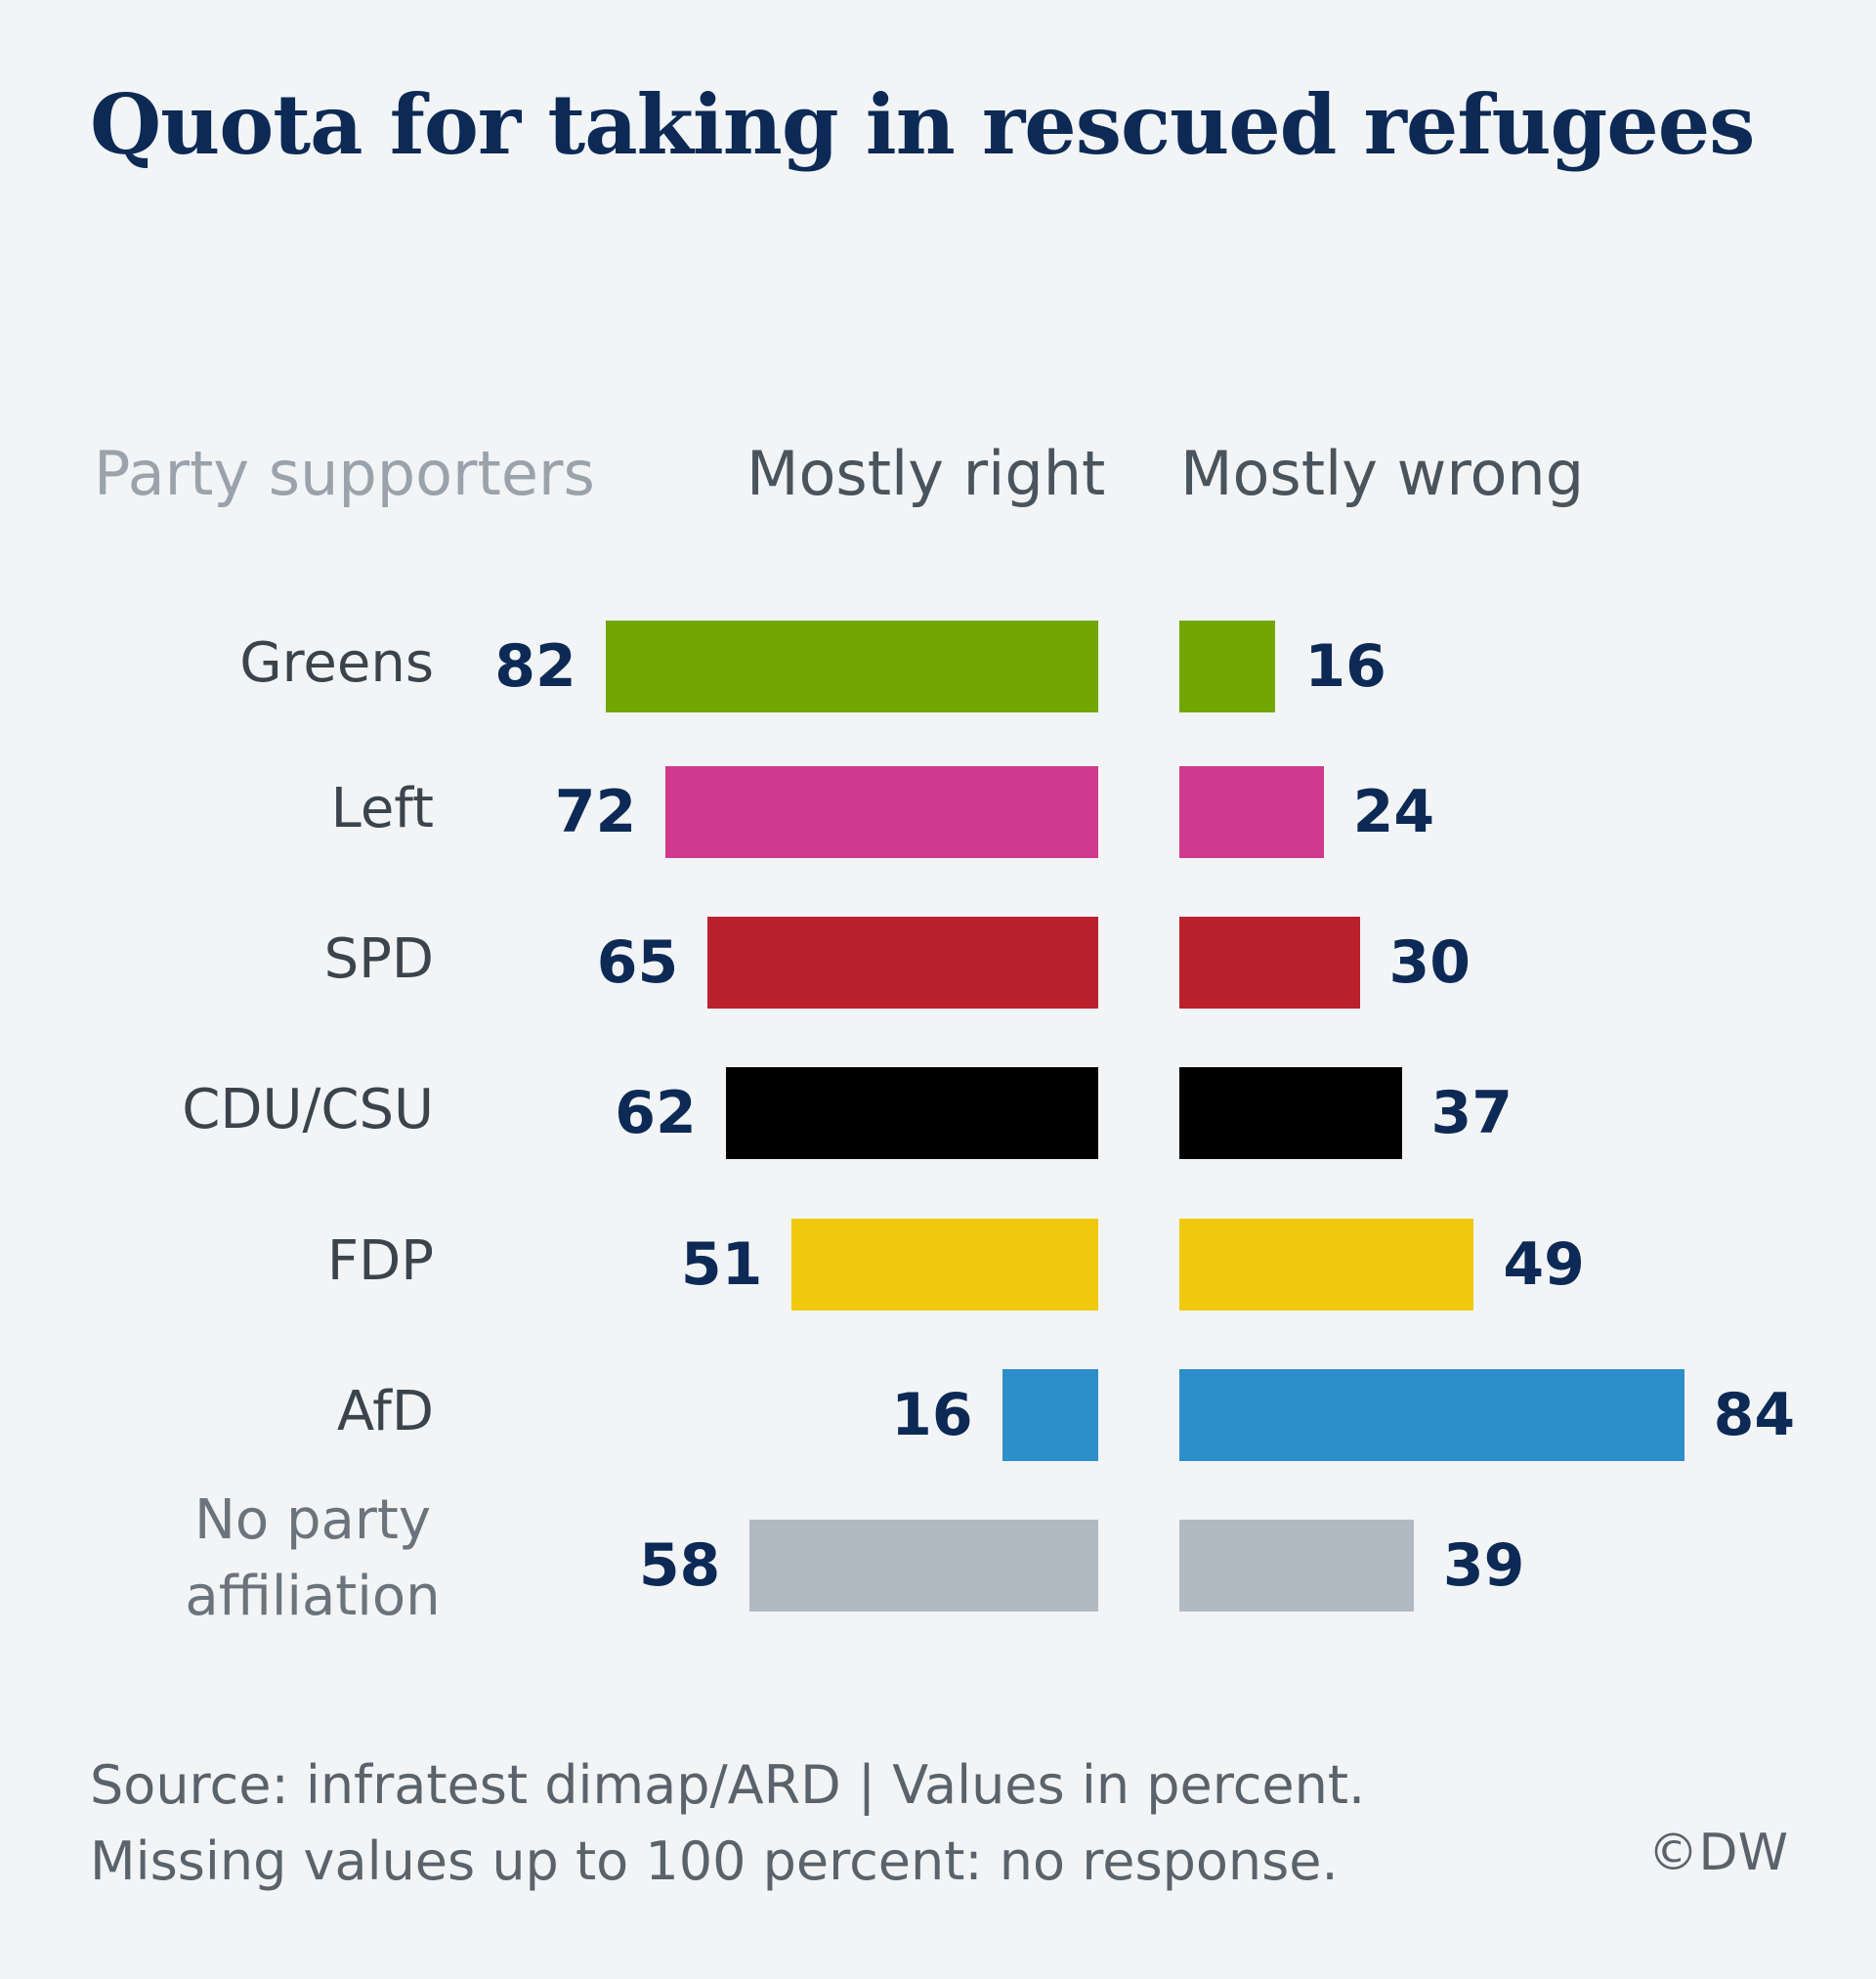 The image size is (1876, 1979). I want to click on value-label-mostly-wrong: 24, so click(1393, 812).